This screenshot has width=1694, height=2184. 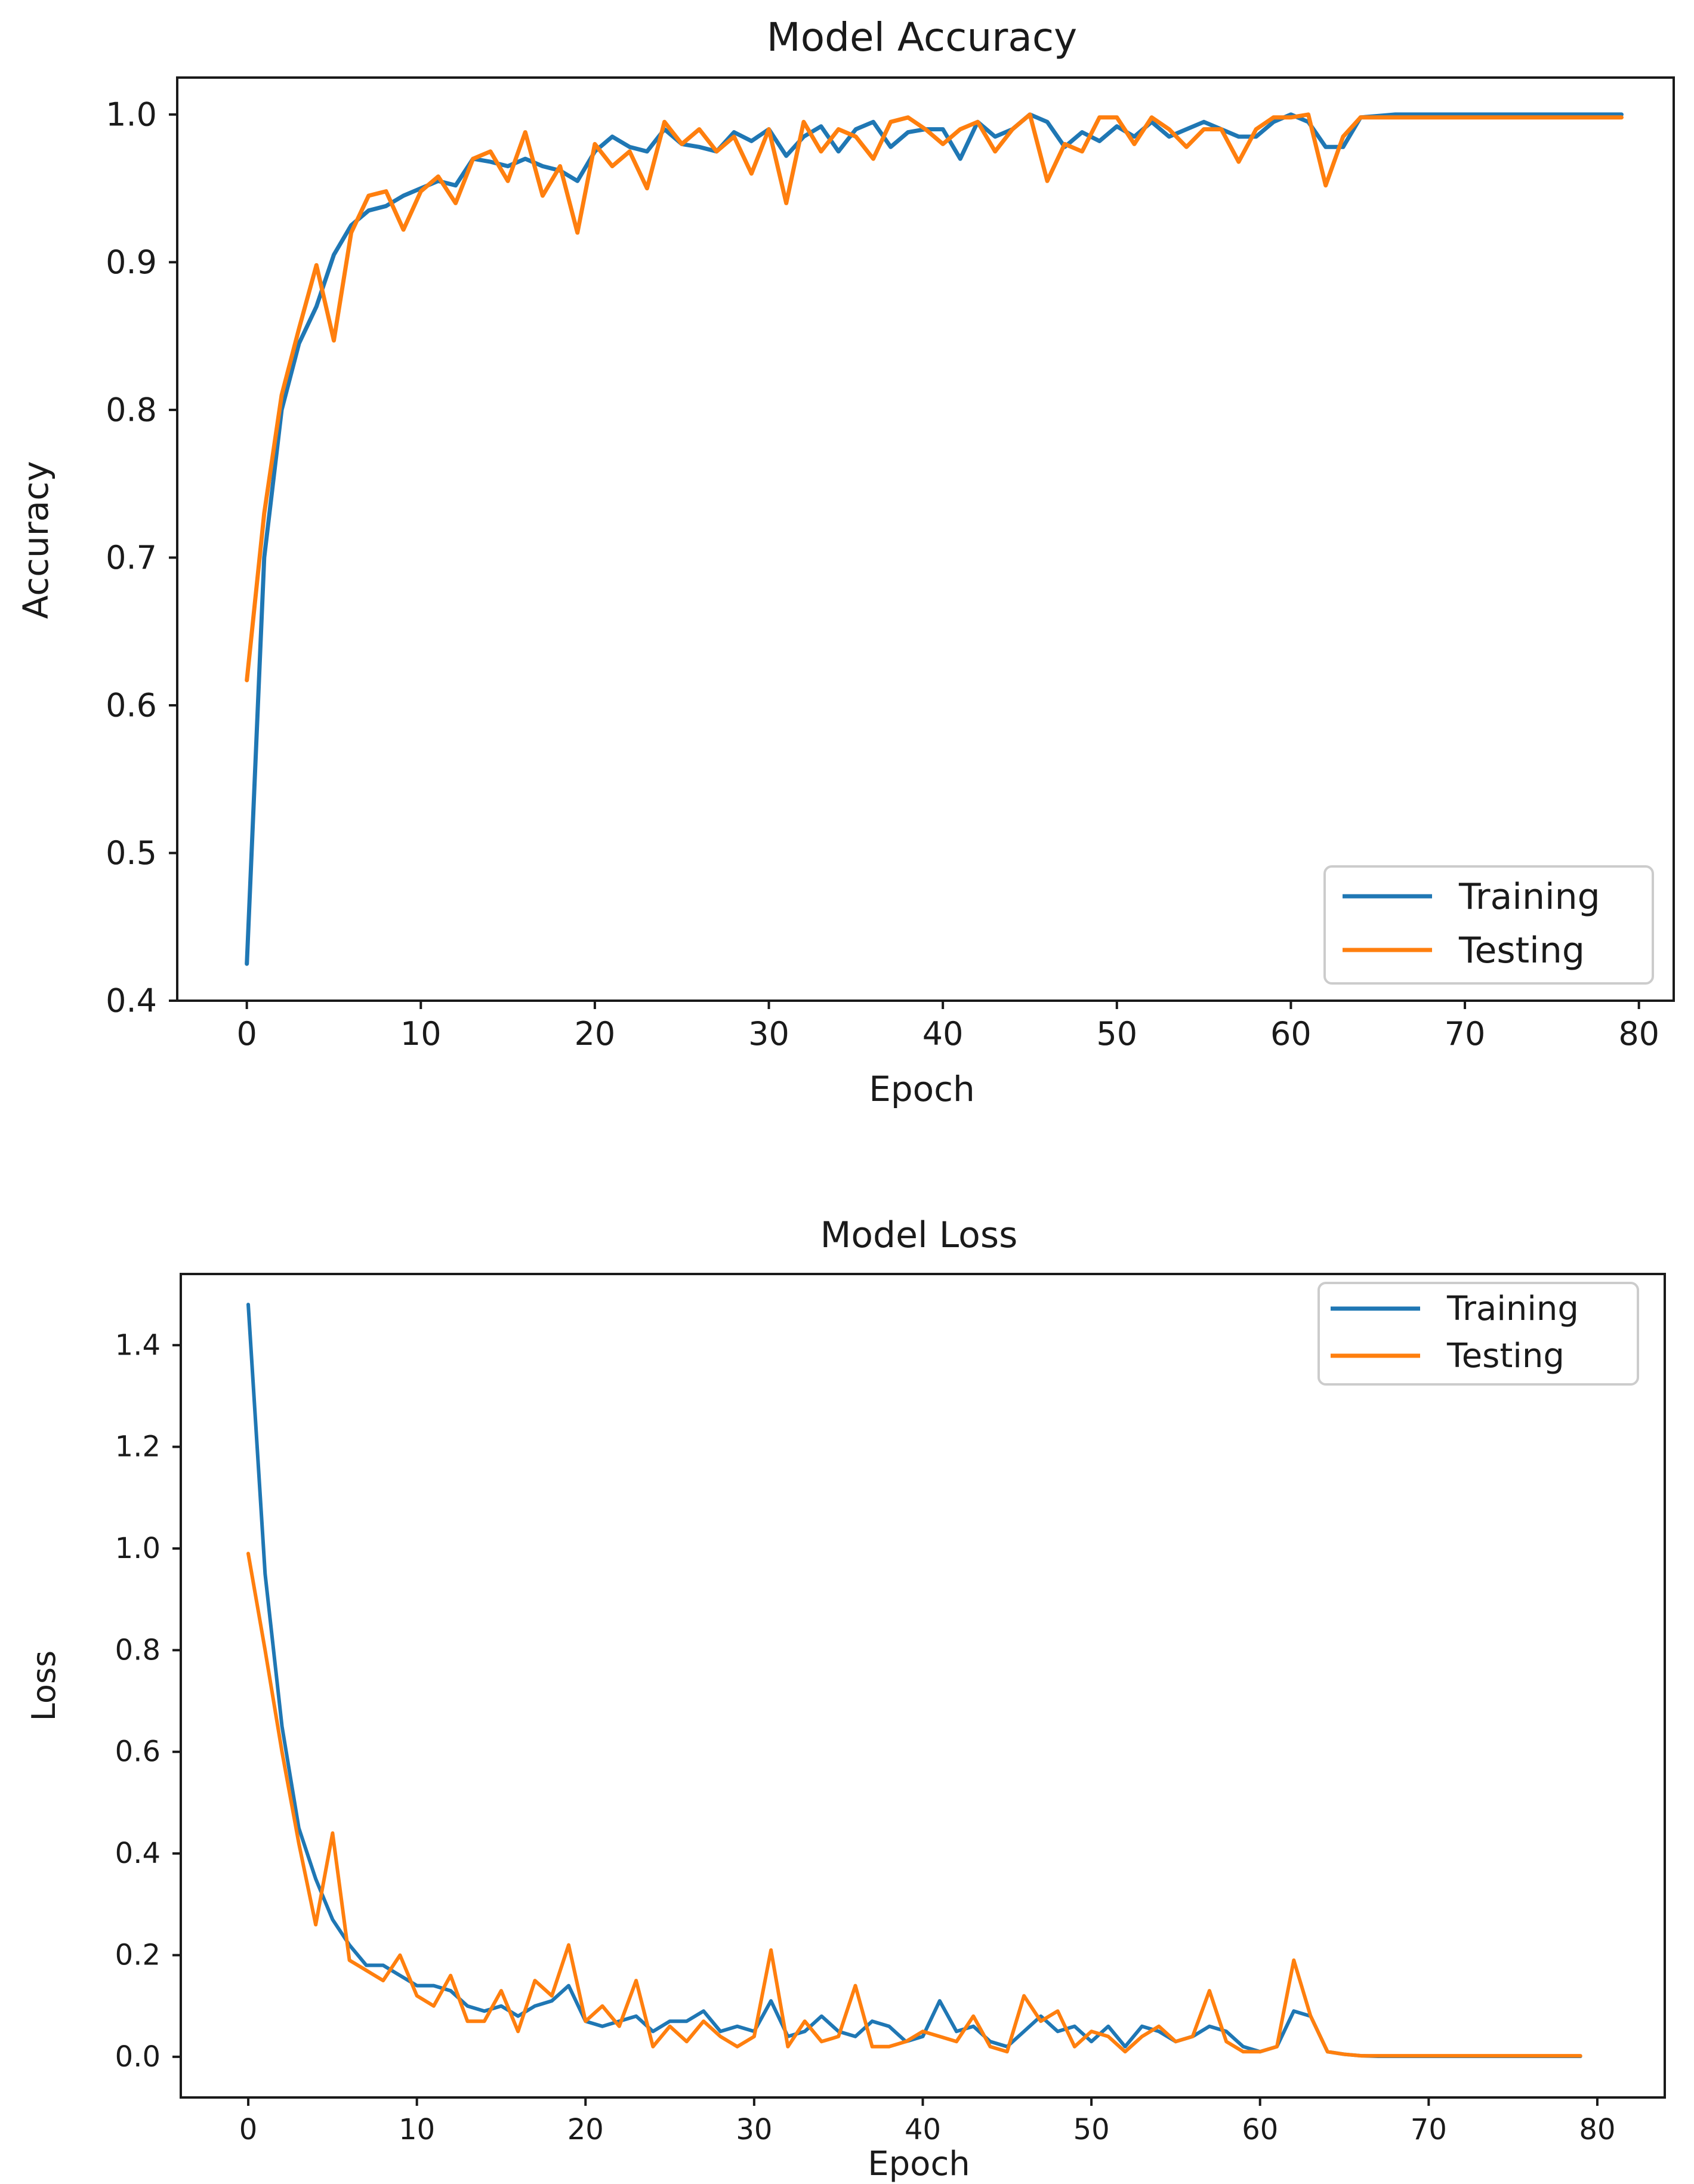 I want to click on loss-y-axis-label: Loss, so click(x=44, y=1686).